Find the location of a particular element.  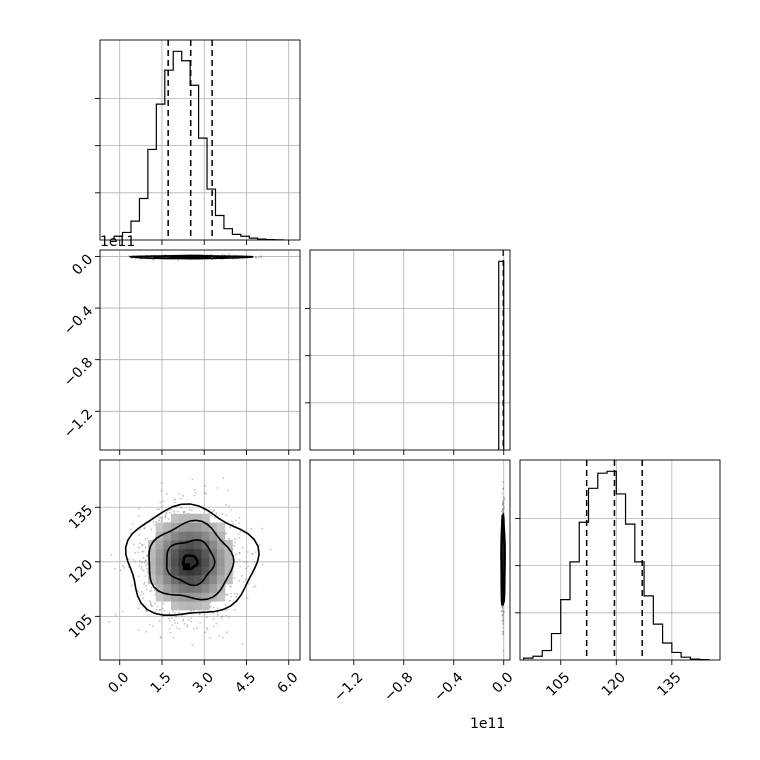

hist-p1-step is located at coordinates (198, 145).